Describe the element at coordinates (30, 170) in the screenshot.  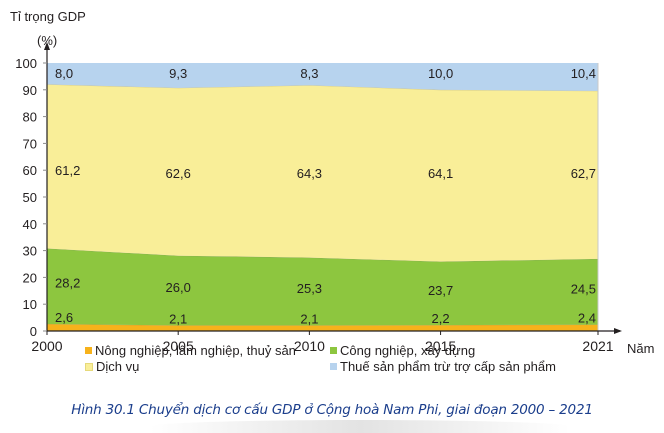
I see `y-tick-label: 60` at that location.